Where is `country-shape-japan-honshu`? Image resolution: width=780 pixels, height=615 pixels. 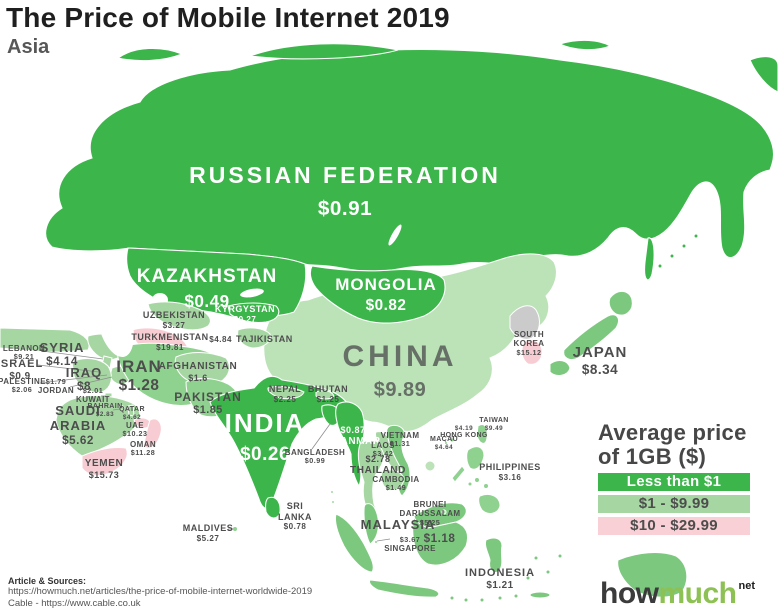
country-shape-japan-honshu is located at coordinates (591, 337).